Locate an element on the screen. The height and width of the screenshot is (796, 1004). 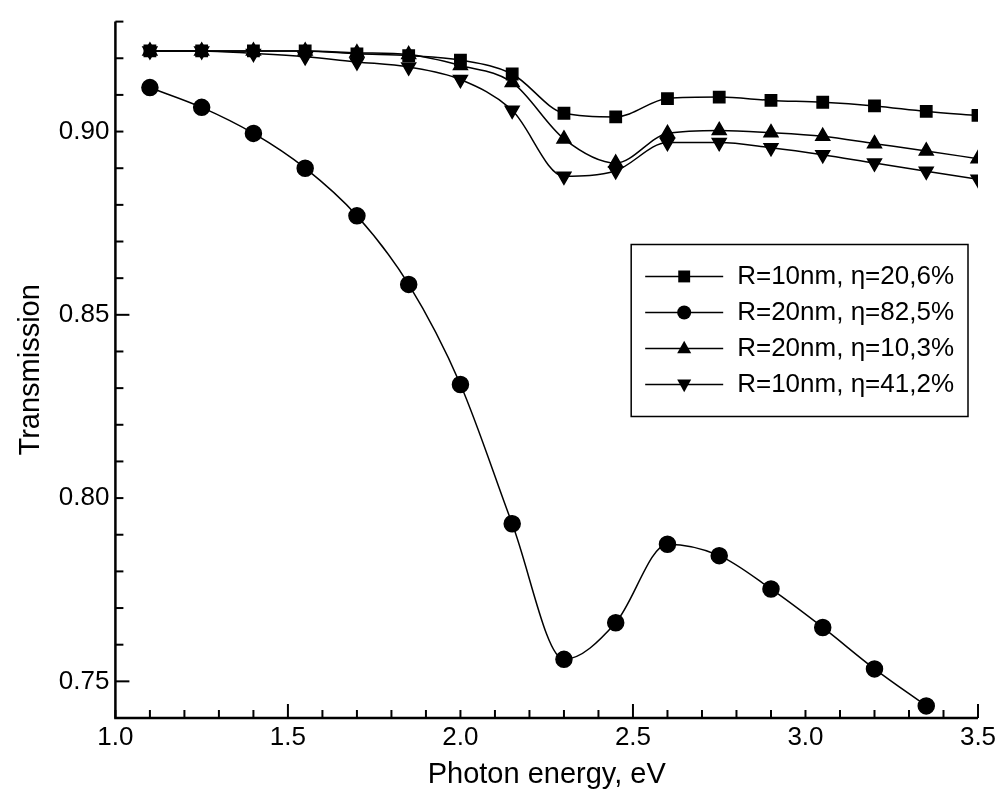
x-tick-label: 2.0 is located at coordinates (460, 735).